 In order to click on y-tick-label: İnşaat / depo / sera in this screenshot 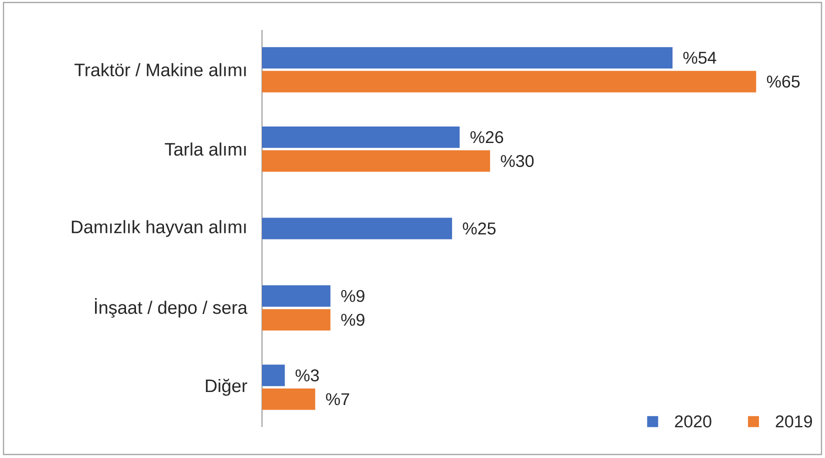, I will do `click(171, 308)`.